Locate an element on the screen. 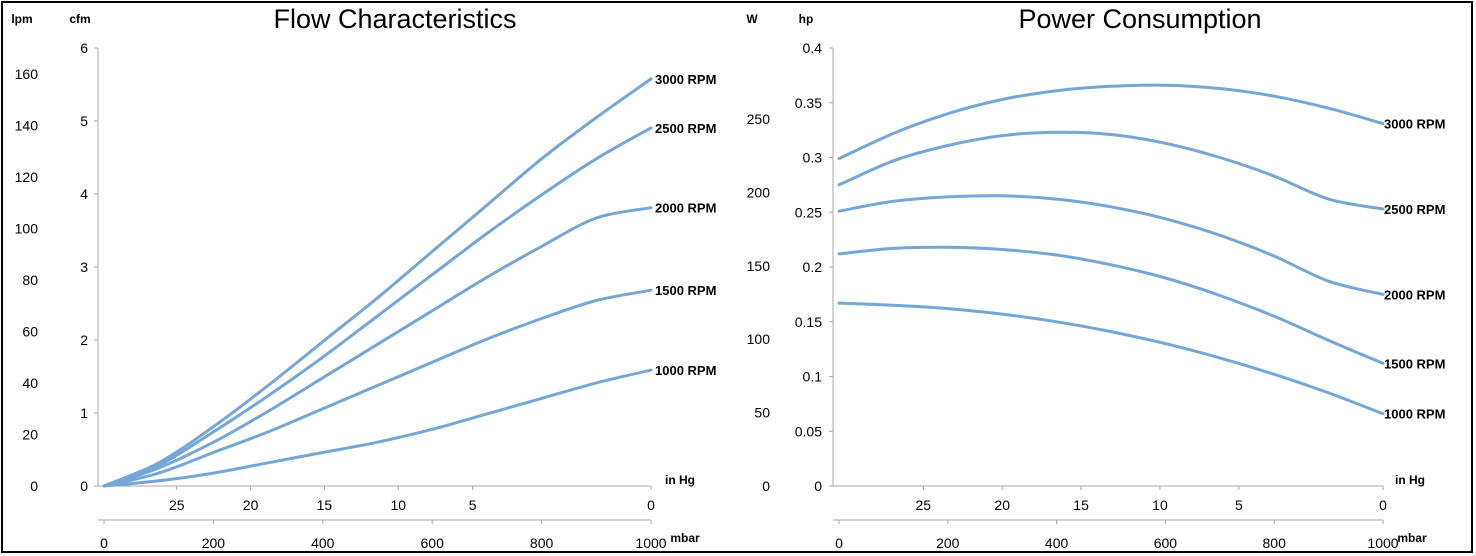  chart2-x1-tick-label: 20 is located at coordinates (1002, 505).